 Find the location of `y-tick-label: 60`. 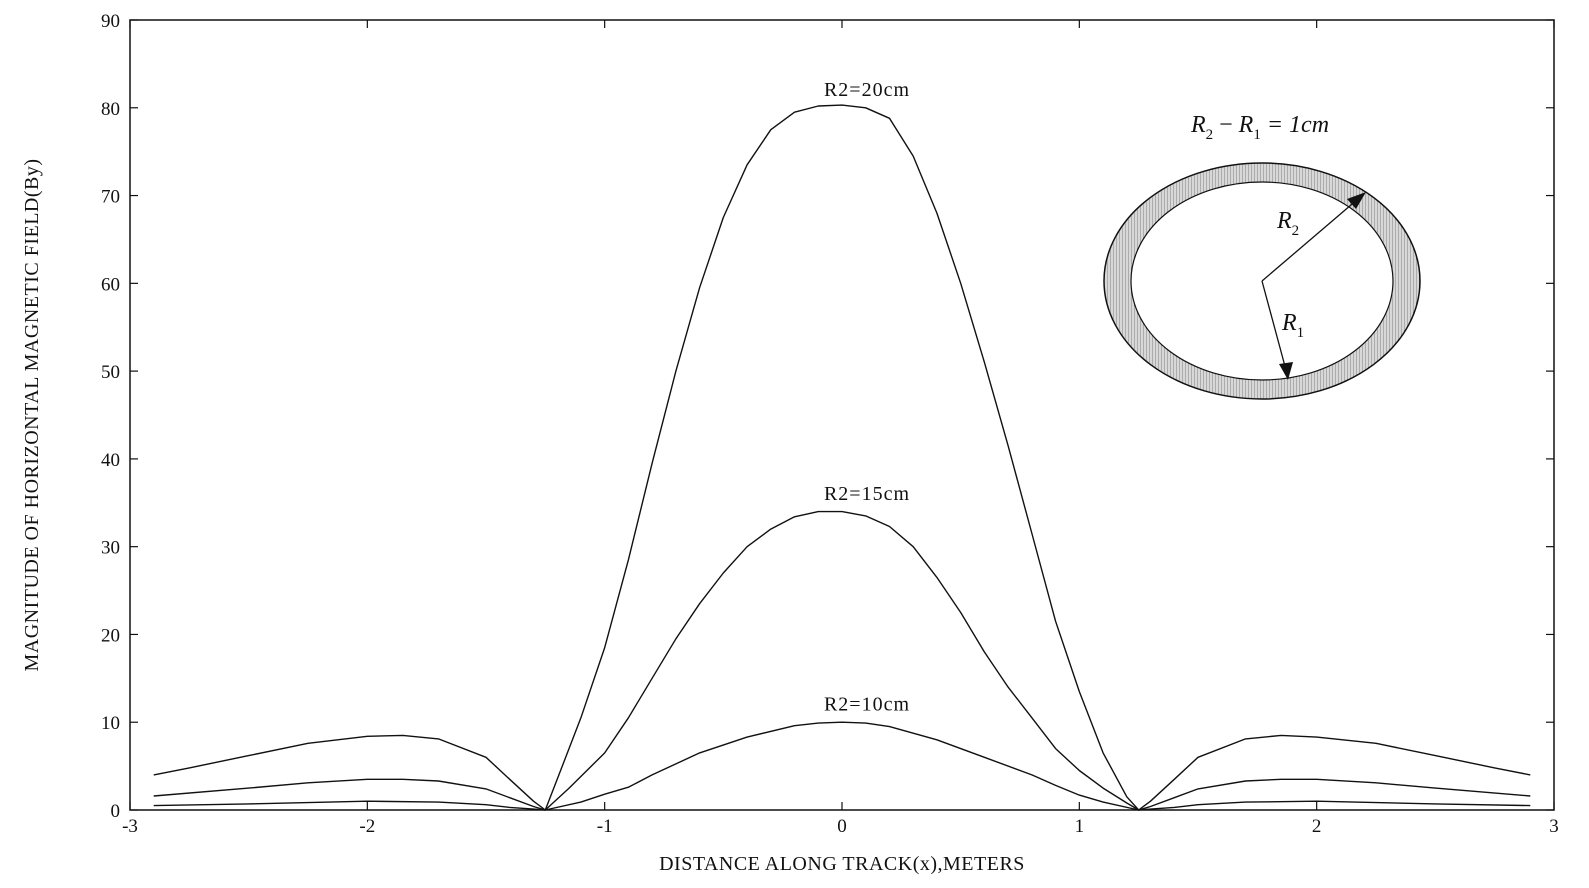

y-tick-label: 60 is located at coordinates (110, 284).